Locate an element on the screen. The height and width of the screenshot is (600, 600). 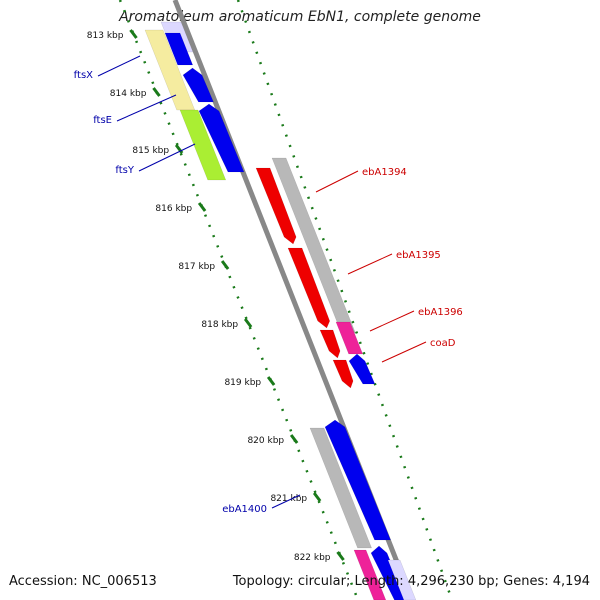
gene-bottom is located at coordinates (388, 572).